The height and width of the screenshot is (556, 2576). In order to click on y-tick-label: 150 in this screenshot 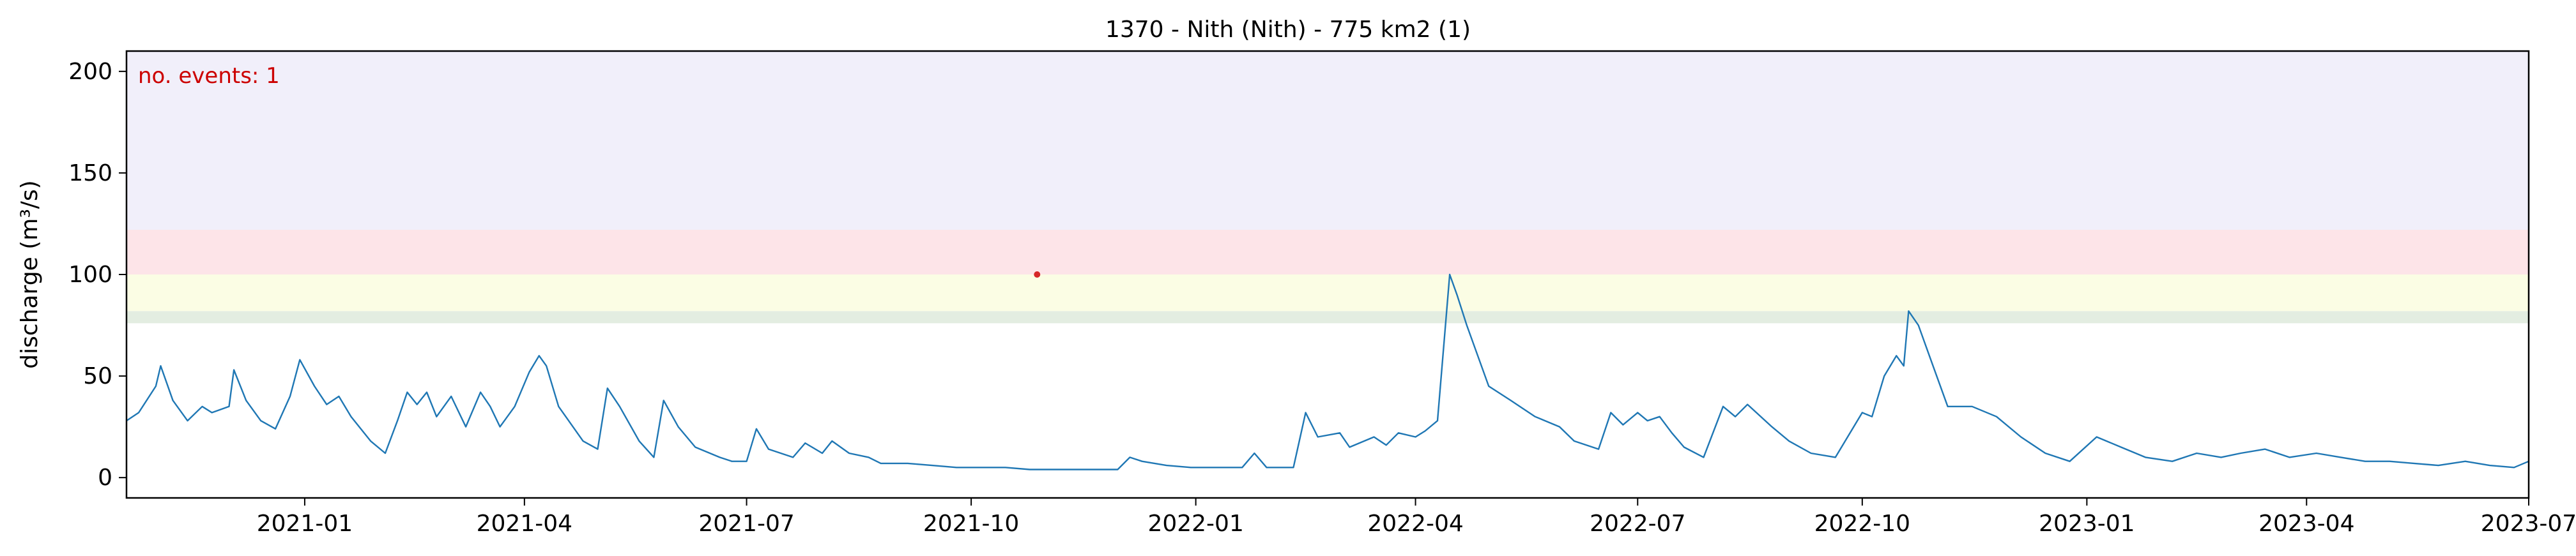, I will do `click(90, 173)`.